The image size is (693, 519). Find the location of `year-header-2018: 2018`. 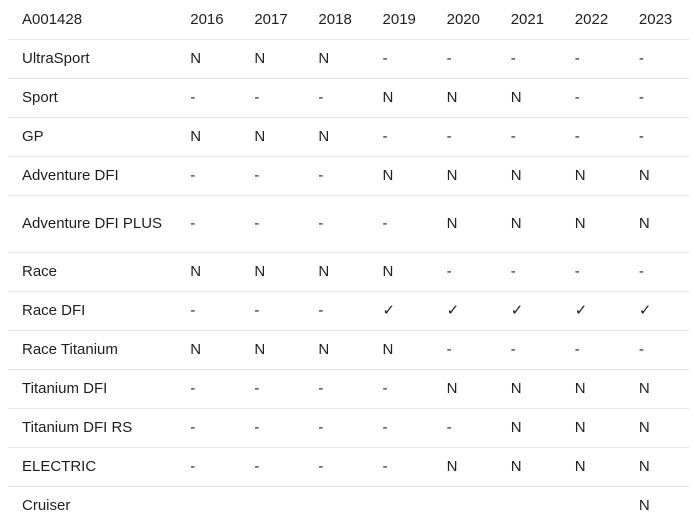

year-header-2018: 2018 is located at coordinates (336, 20).